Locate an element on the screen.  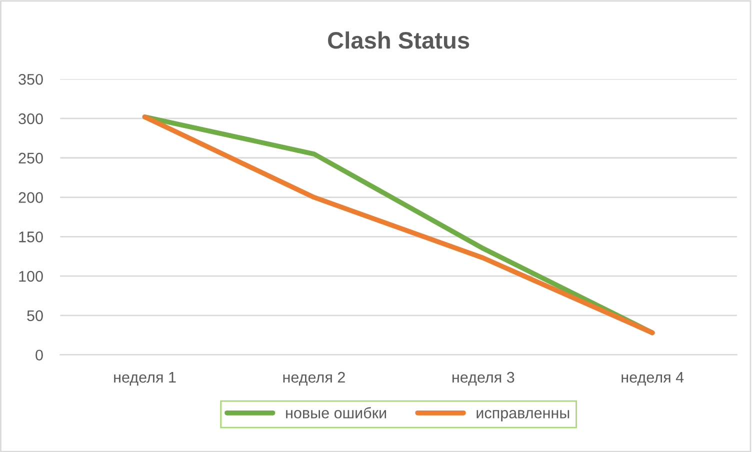
y-tick-label: 100 is located at coordinates (31, 276).